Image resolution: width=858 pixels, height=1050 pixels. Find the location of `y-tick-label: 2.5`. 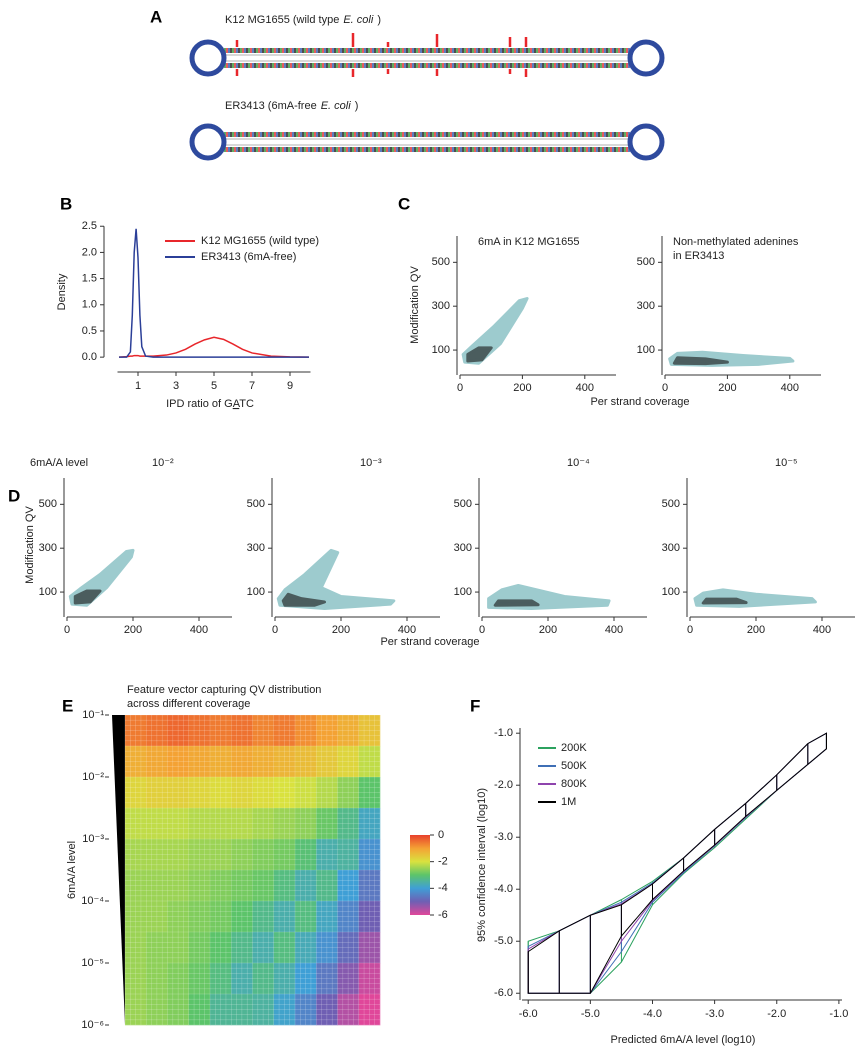

y-tick-label: 2.5 is located at coordinates (89, 226).